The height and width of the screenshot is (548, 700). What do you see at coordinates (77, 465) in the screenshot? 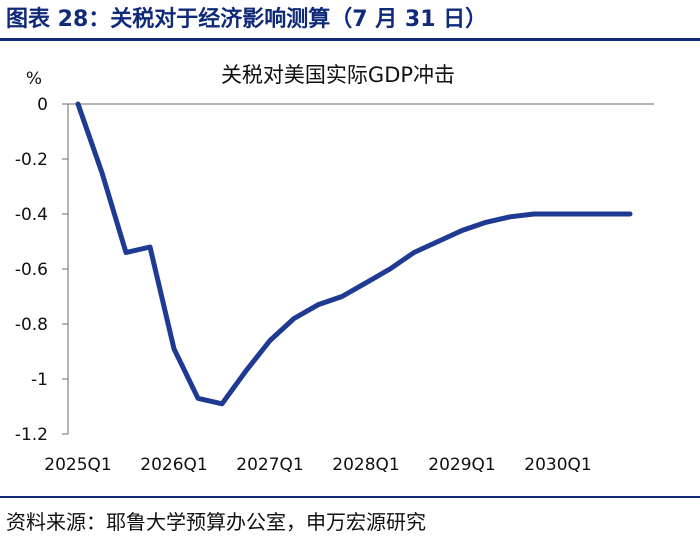
I see `x-tick-label: 2025Q1` at bounding box center [77, 465].